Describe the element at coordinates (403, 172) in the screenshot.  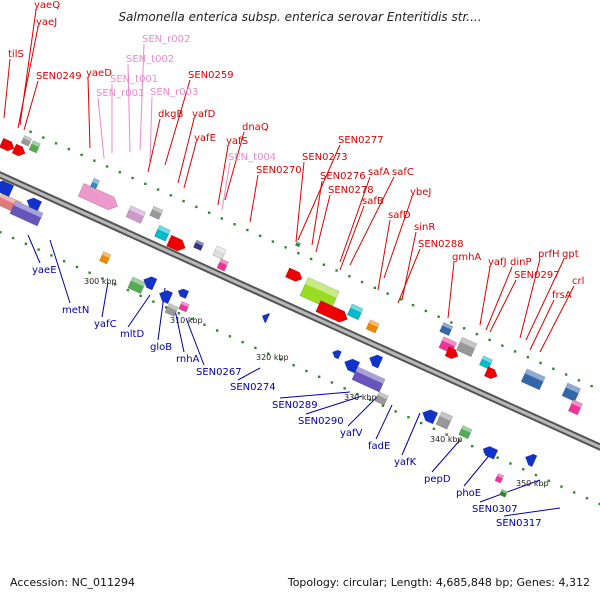
I see `gene-label-safc: safC` at that location.